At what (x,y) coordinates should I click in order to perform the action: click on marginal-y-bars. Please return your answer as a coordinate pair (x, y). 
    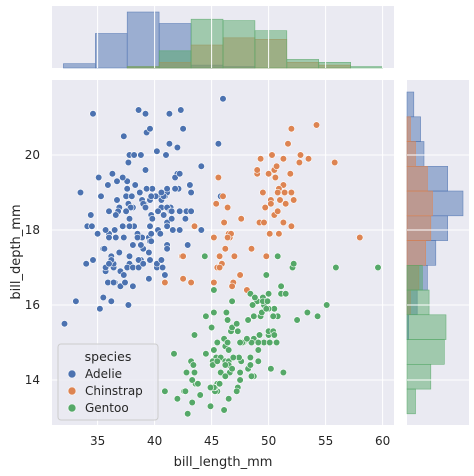
    Looking at the image, I should click on (435, 253).